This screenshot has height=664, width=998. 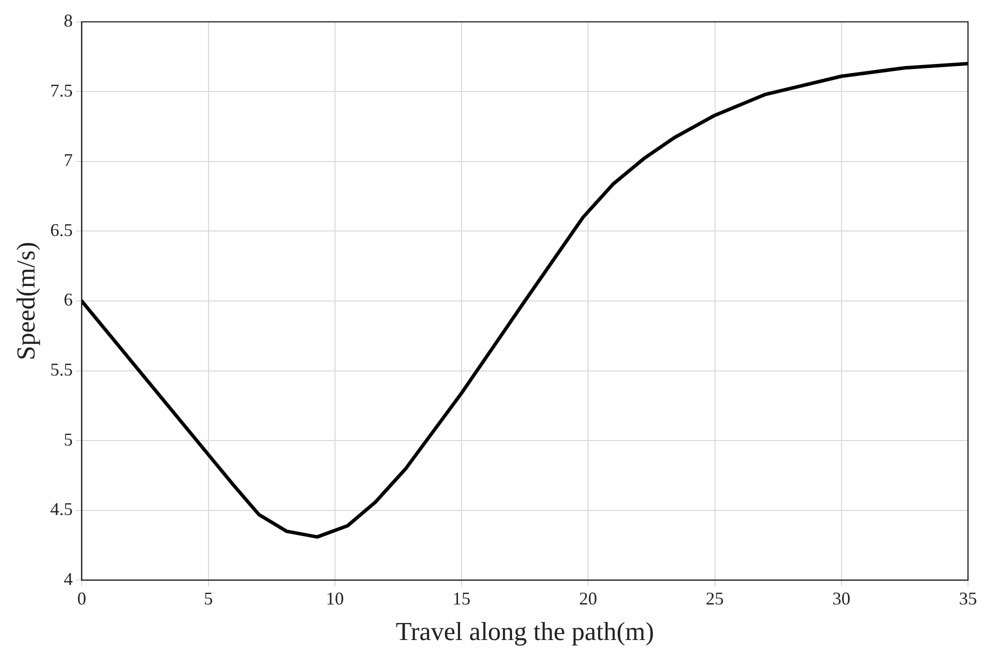 I want to click on x-tick-label: 30, so click(x=841, y=598).